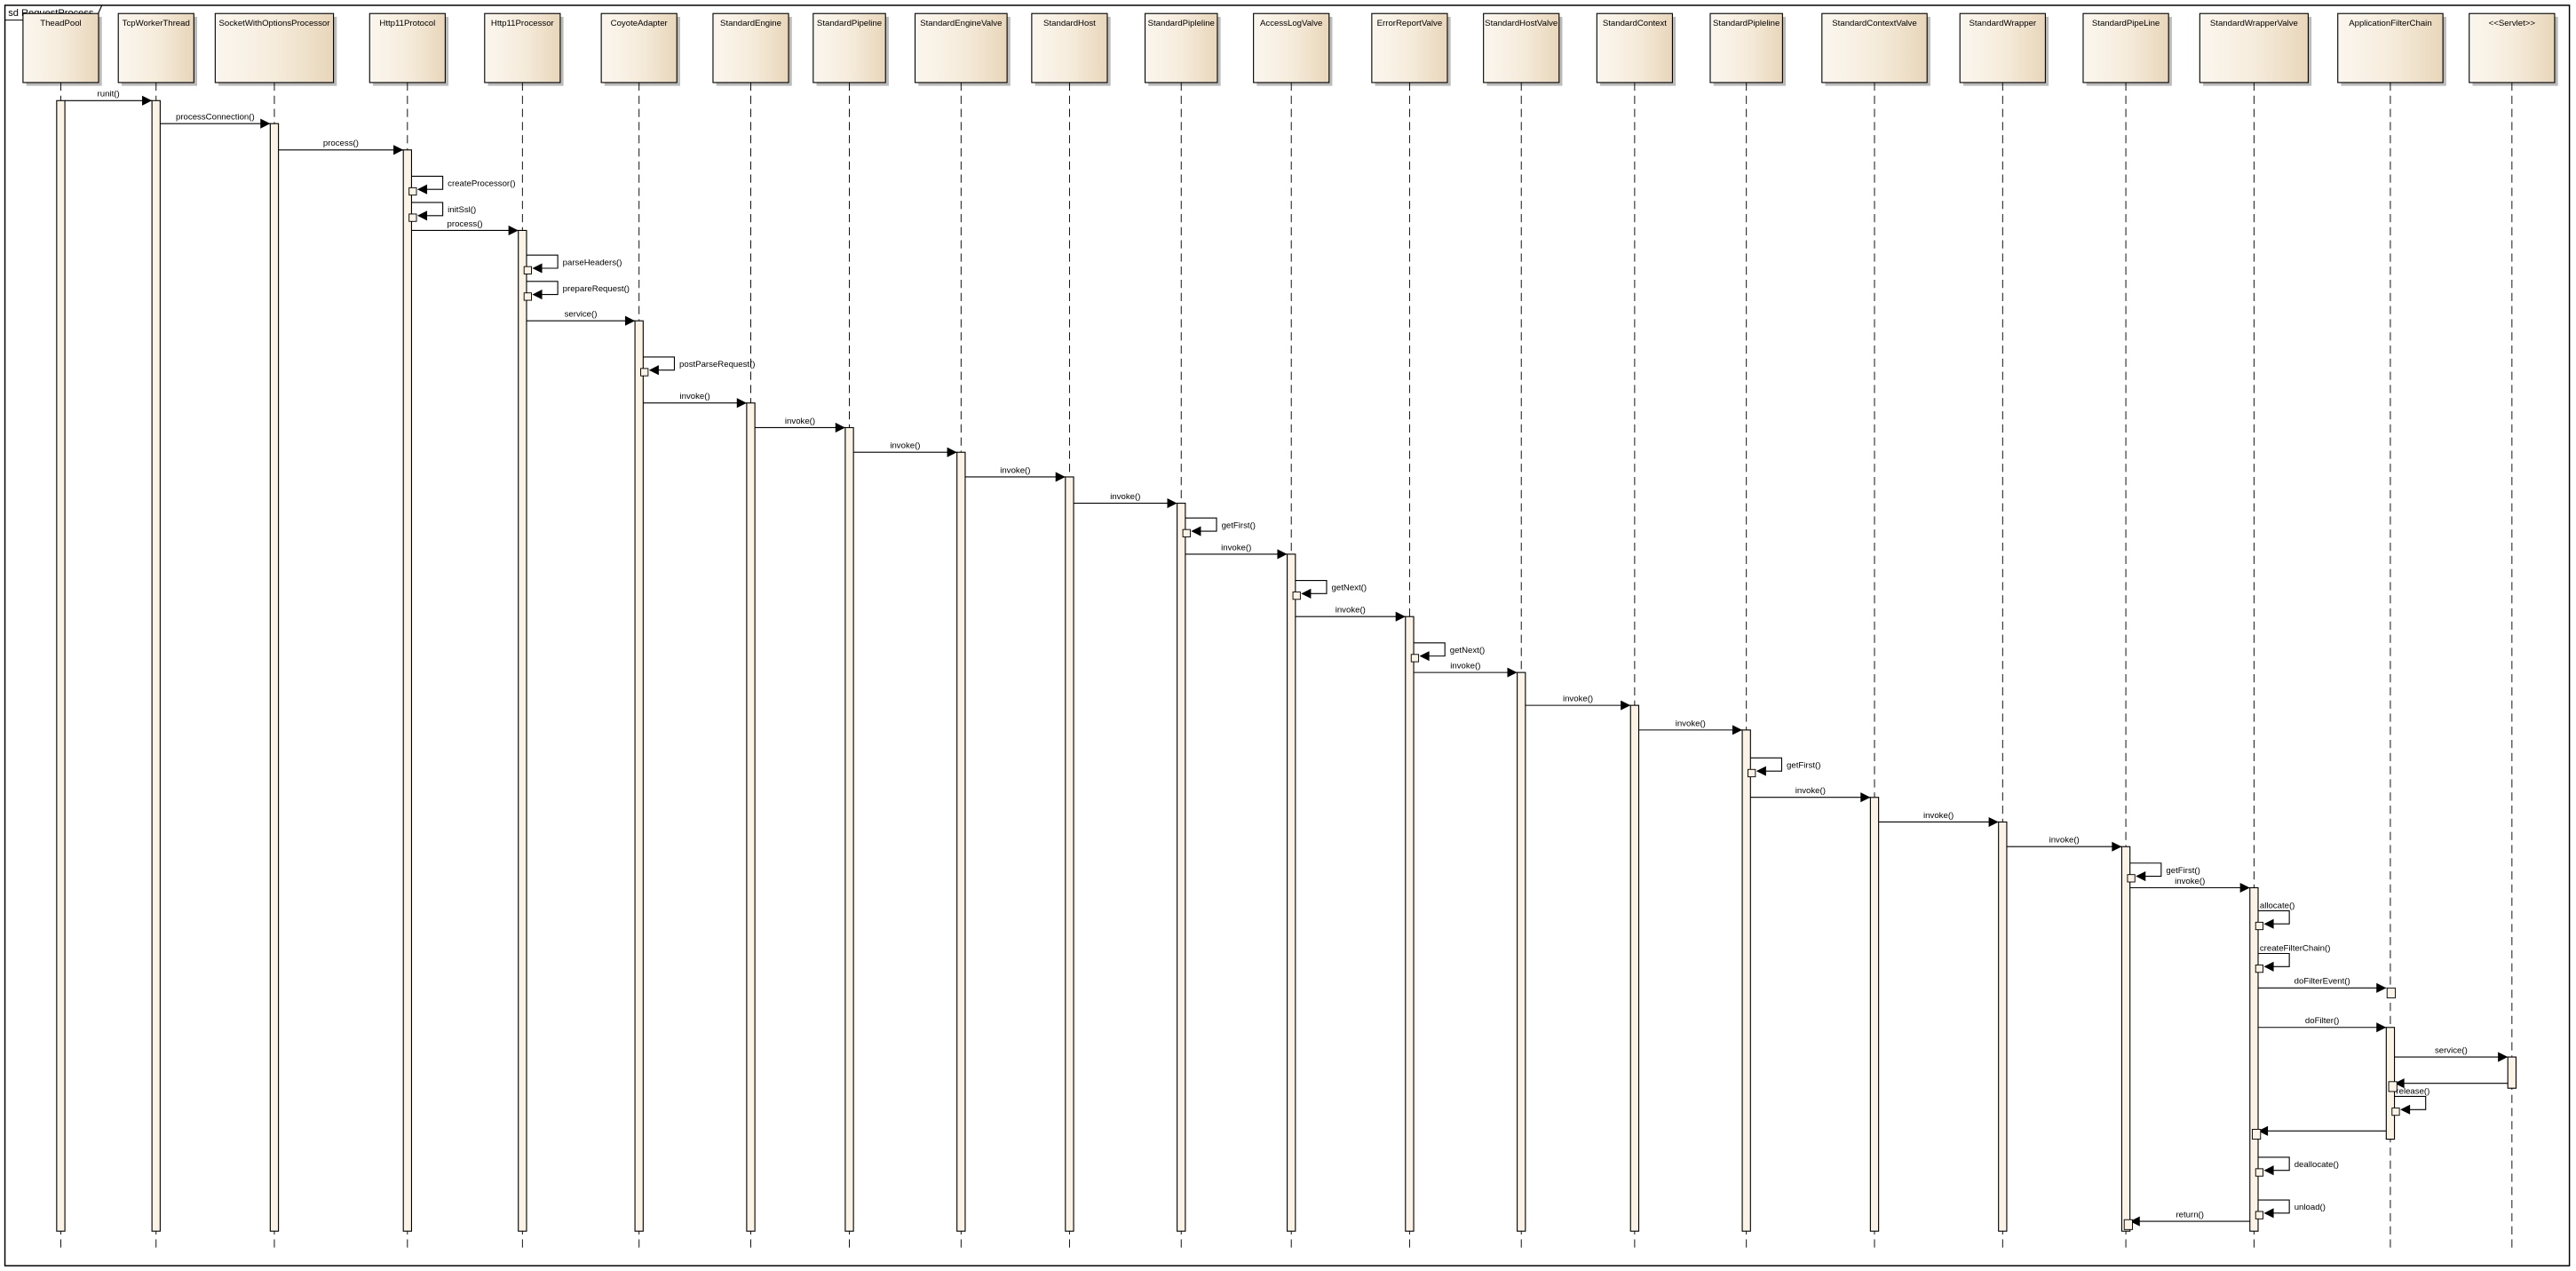 The height and width of the screenshot is (1271, 2576). What do you see at coordinates (2296, 949) in the screenshot?
I see `message-label: createFilterChain()` at bounding box center [2296, 949].